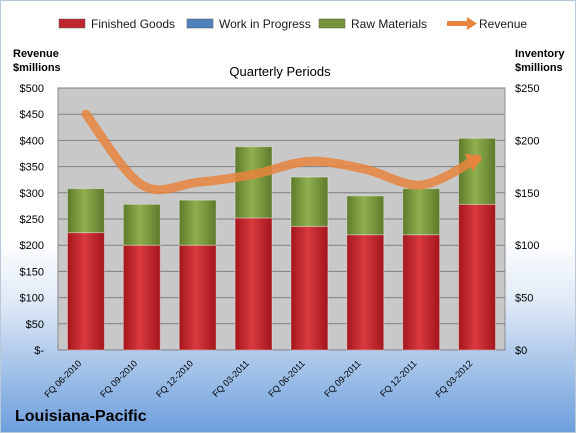  I want to click on legend-label-revenue: Revenue, so click(503, 24).